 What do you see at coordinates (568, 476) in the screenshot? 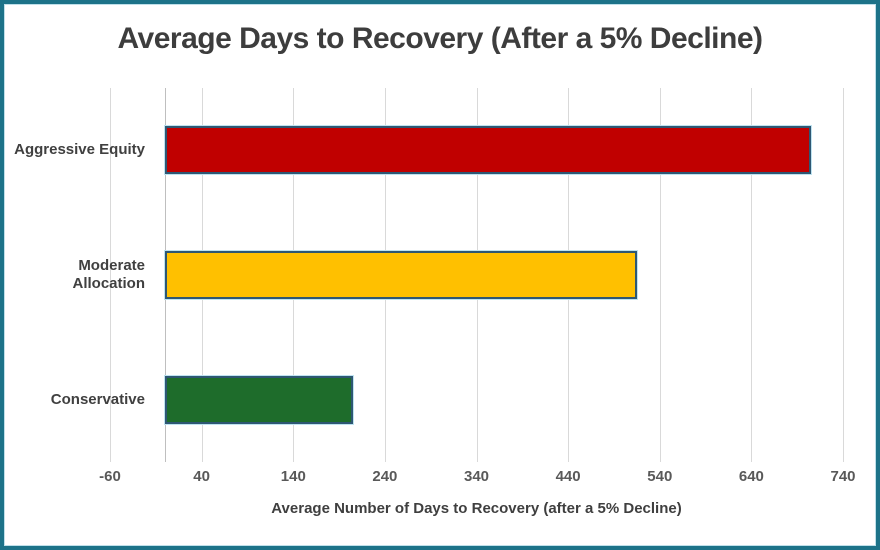
I see `tick-label: 440` at bounding box center [568, 476].